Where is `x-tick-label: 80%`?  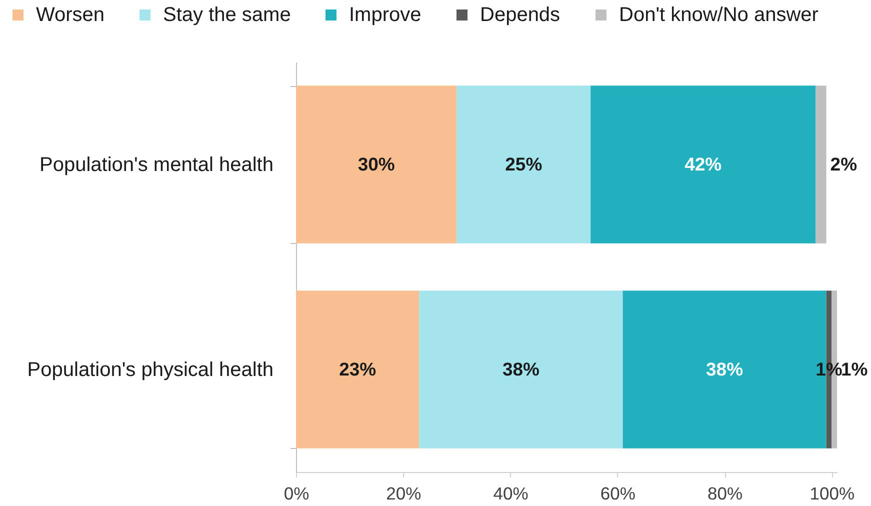
x-tick-label: 80% is located at coordinates (725, 494).